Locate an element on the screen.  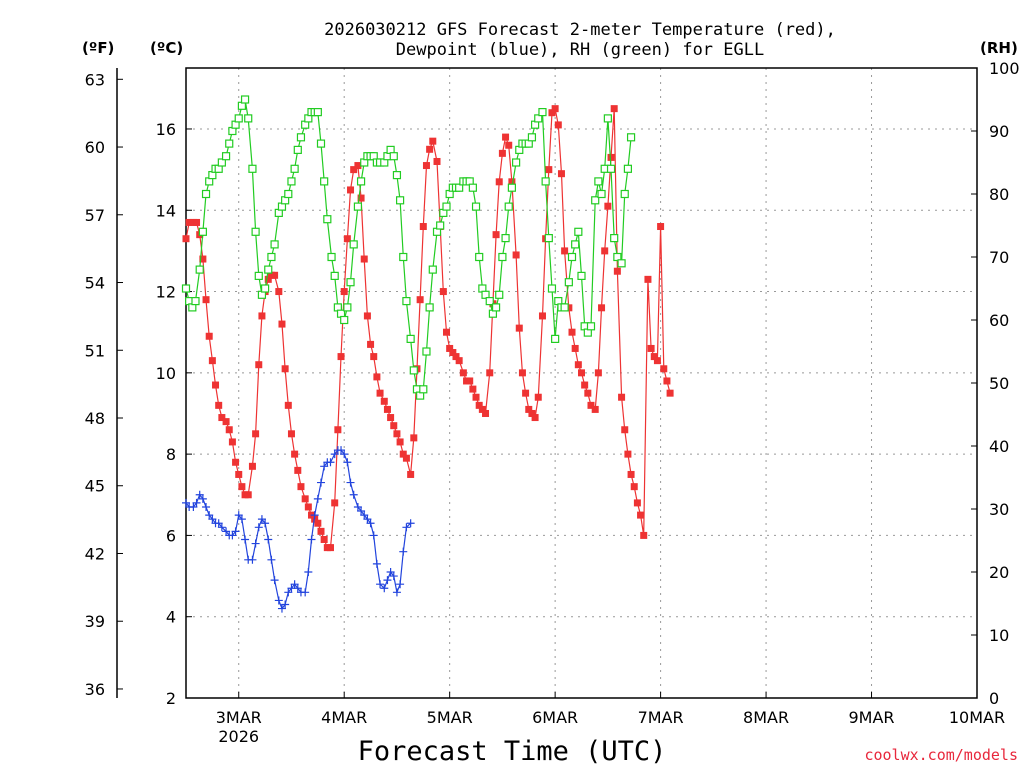
unit-rh: (RH) is located at coordinates (999, 48).